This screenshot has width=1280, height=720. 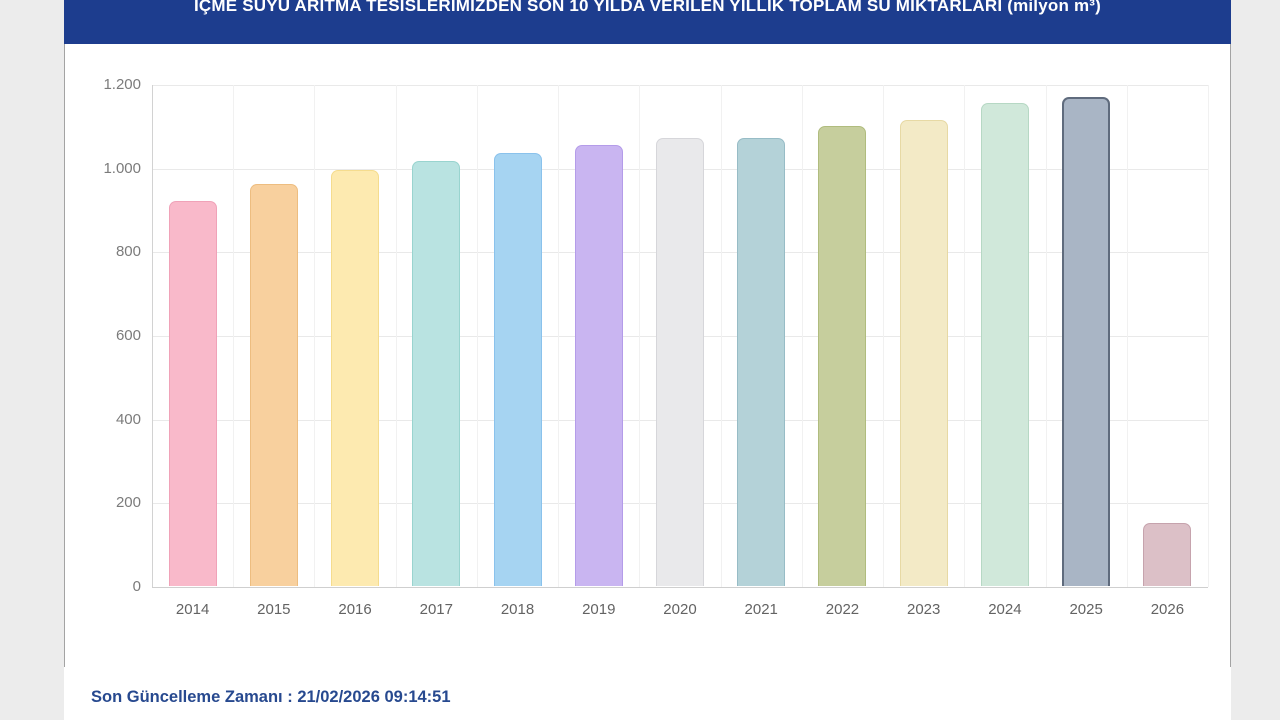 What do you see at coordinates (192, 393) in the screenshot?
I see `bar-2014` at bounding box center [192, 393].